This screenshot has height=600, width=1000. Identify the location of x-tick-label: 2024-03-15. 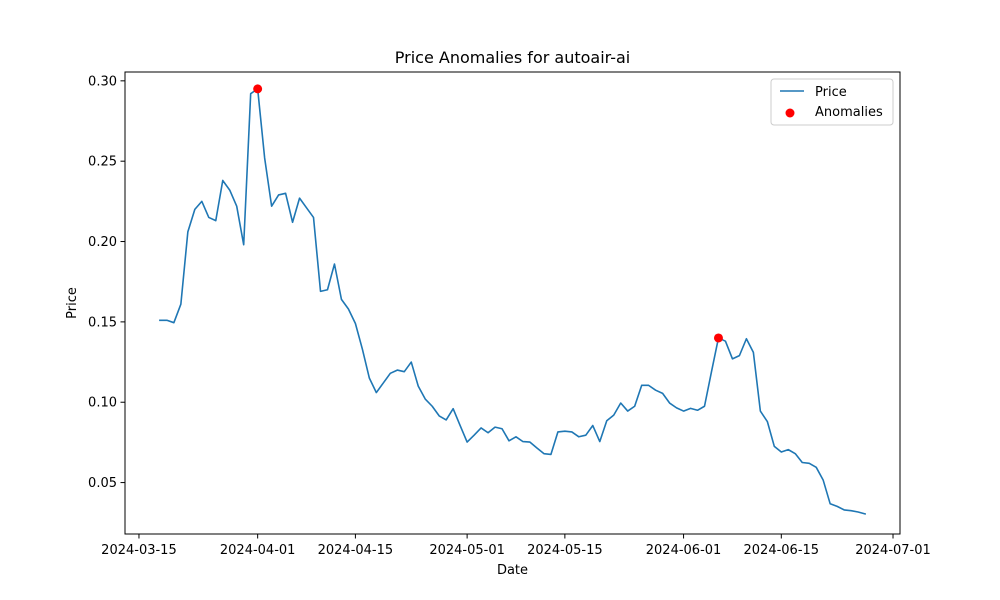
(139, 550).